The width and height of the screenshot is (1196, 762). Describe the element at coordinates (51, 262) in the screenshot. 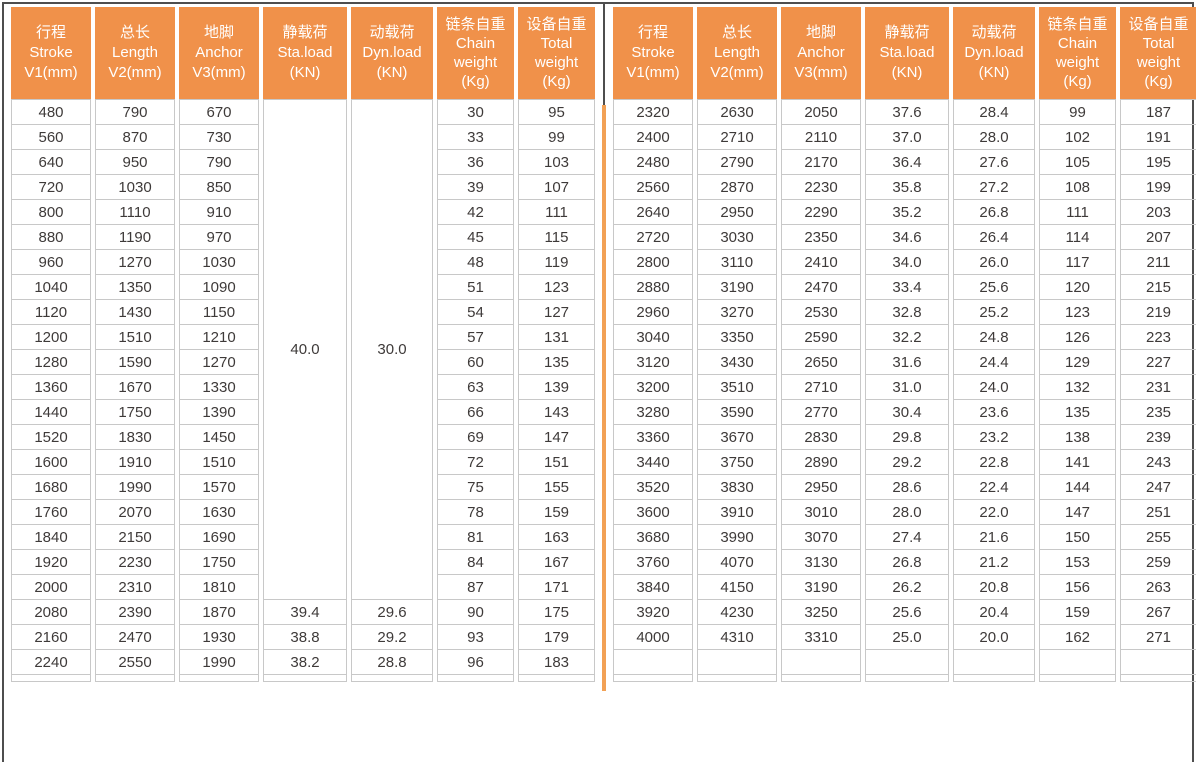

I see `cell-stroke: 960` at that location.